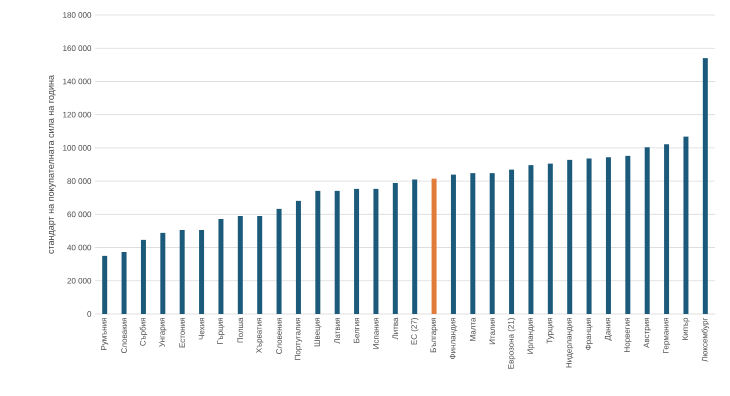  I want to click on x-tick-label: Испания, so click(376, 333).